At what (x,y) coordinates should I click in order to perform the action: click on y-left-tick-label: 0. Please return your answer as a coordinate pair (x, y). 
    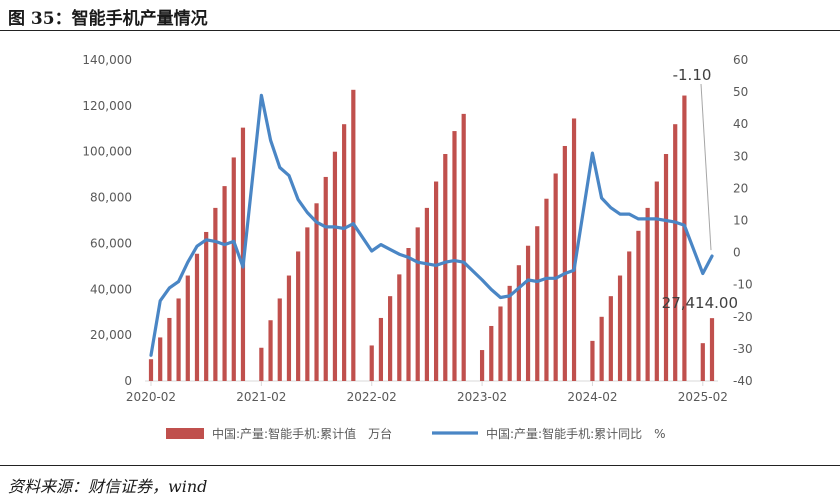
    Looking at the image, I should click on (128, 381).